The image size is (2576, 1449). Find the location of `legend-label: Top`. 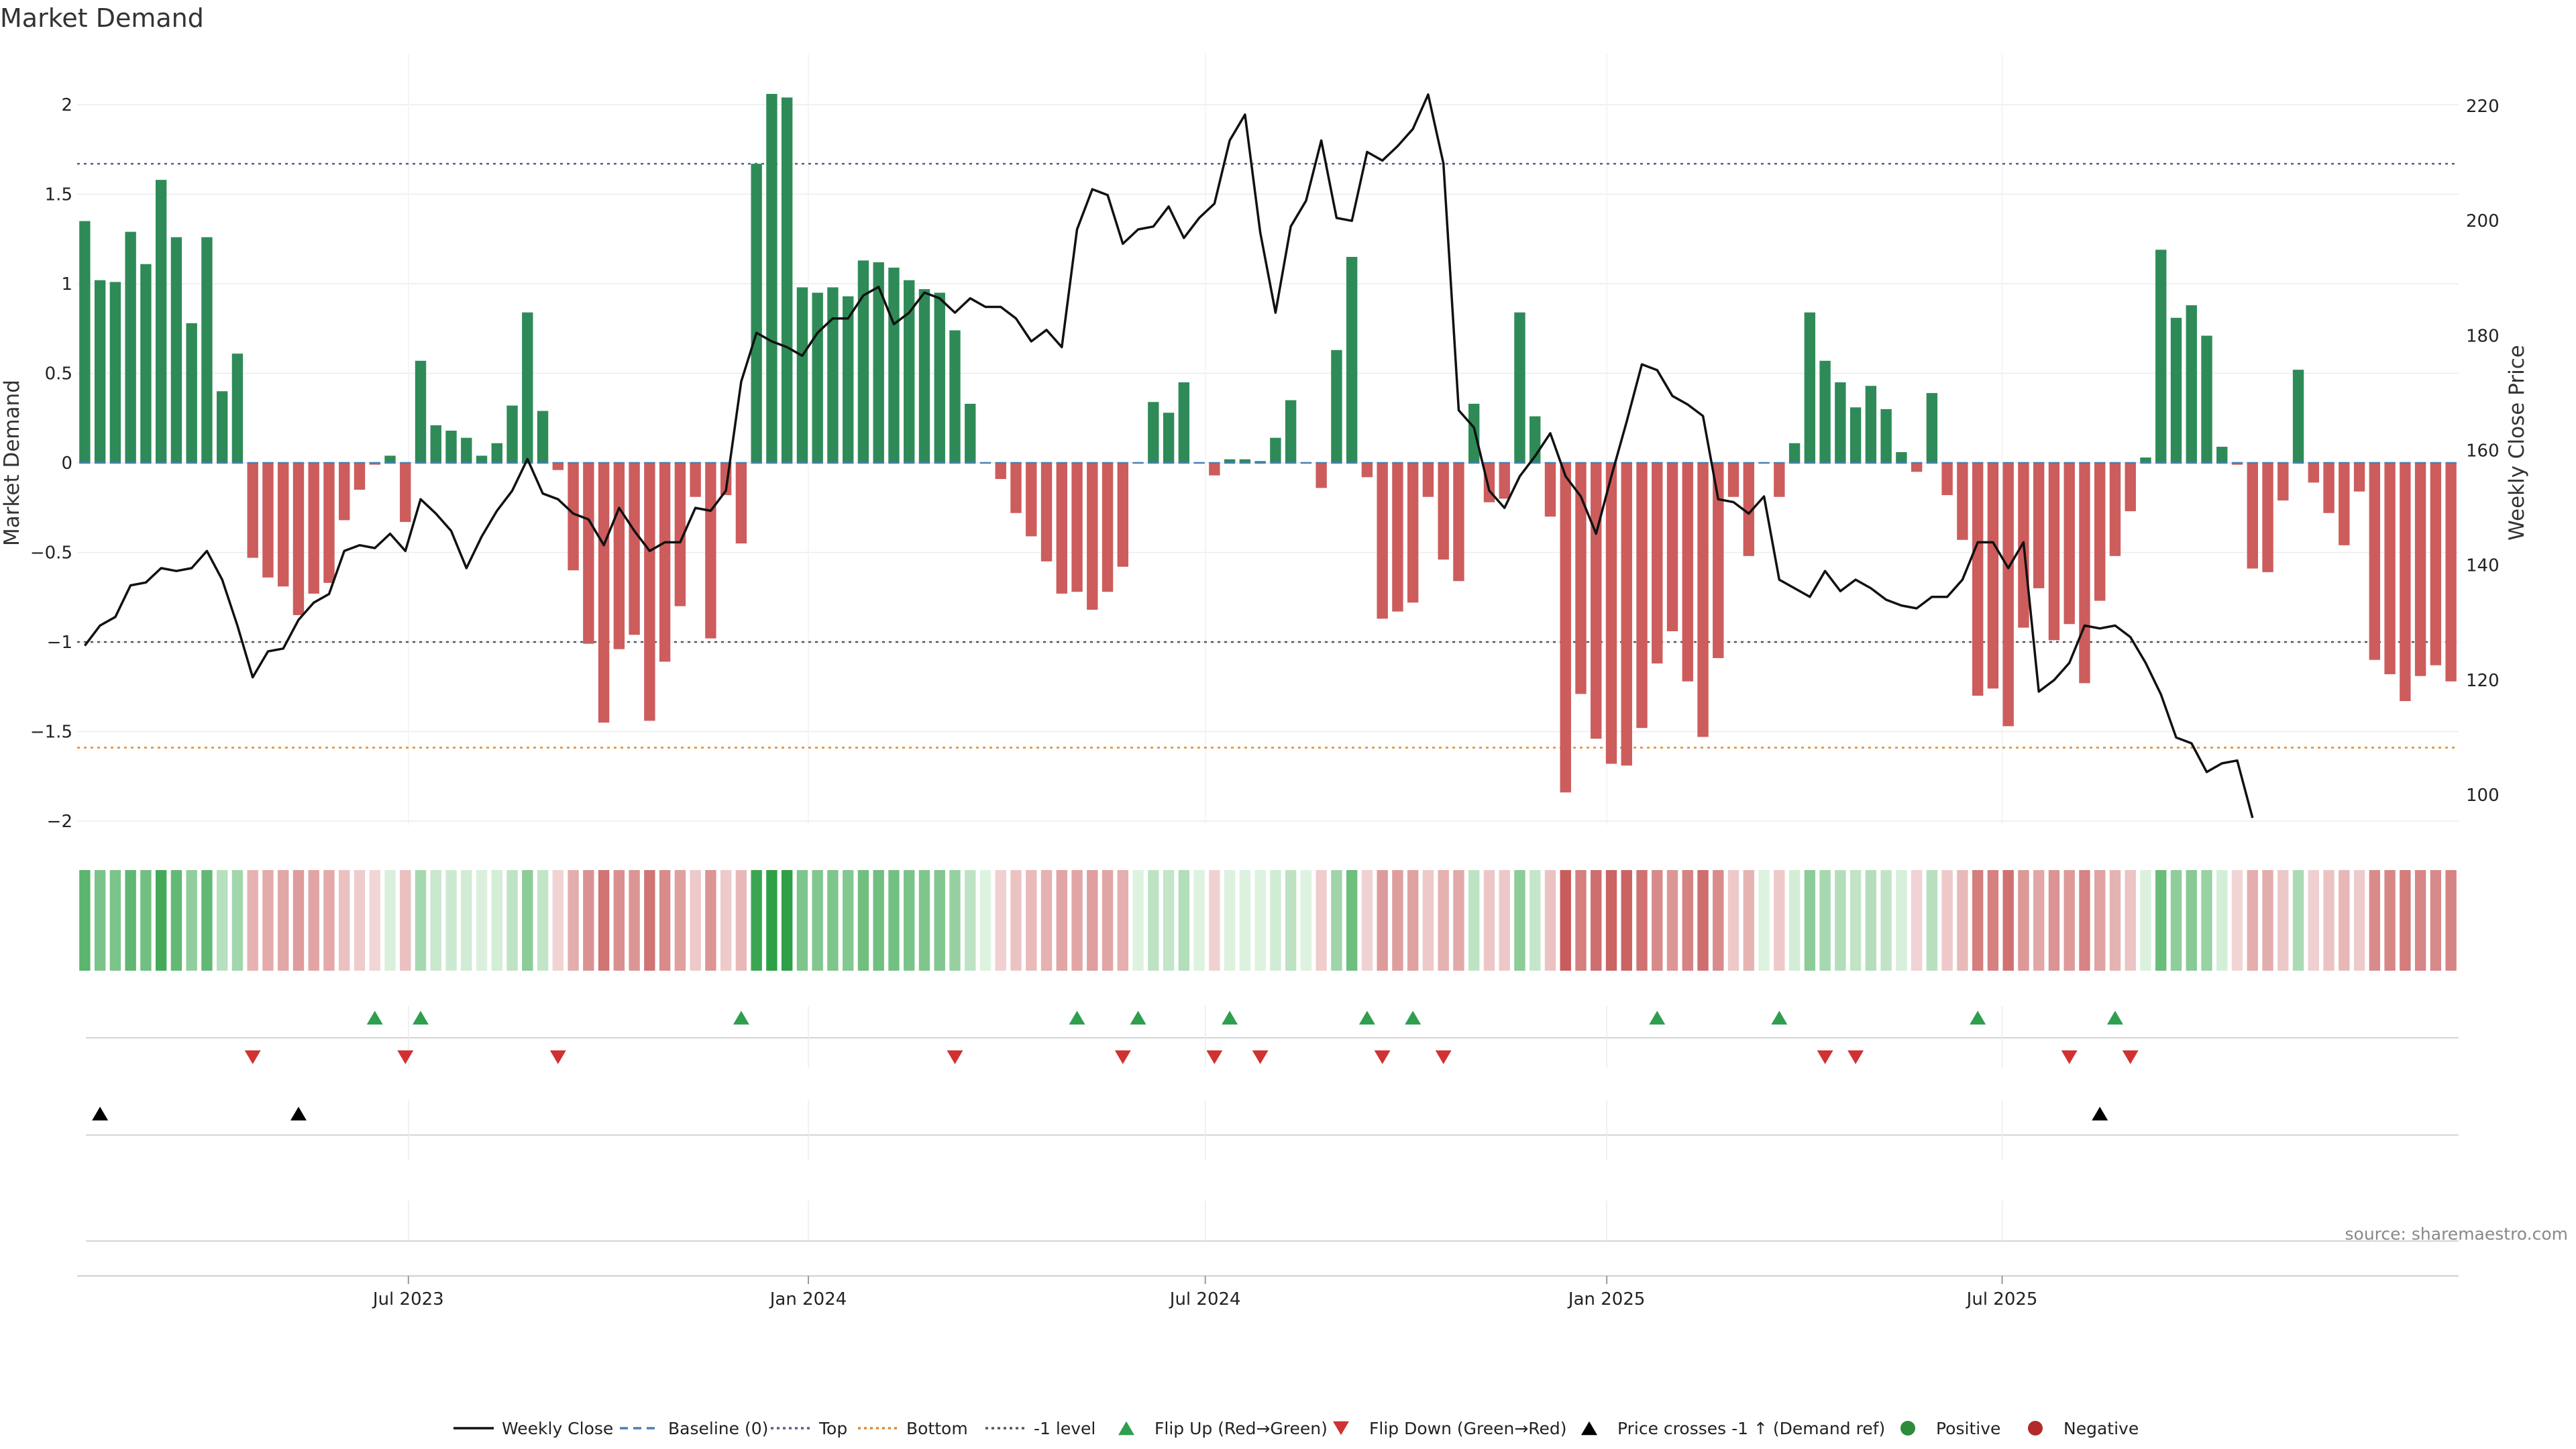

legend-label: Top is located at coordinates (832, 1428).